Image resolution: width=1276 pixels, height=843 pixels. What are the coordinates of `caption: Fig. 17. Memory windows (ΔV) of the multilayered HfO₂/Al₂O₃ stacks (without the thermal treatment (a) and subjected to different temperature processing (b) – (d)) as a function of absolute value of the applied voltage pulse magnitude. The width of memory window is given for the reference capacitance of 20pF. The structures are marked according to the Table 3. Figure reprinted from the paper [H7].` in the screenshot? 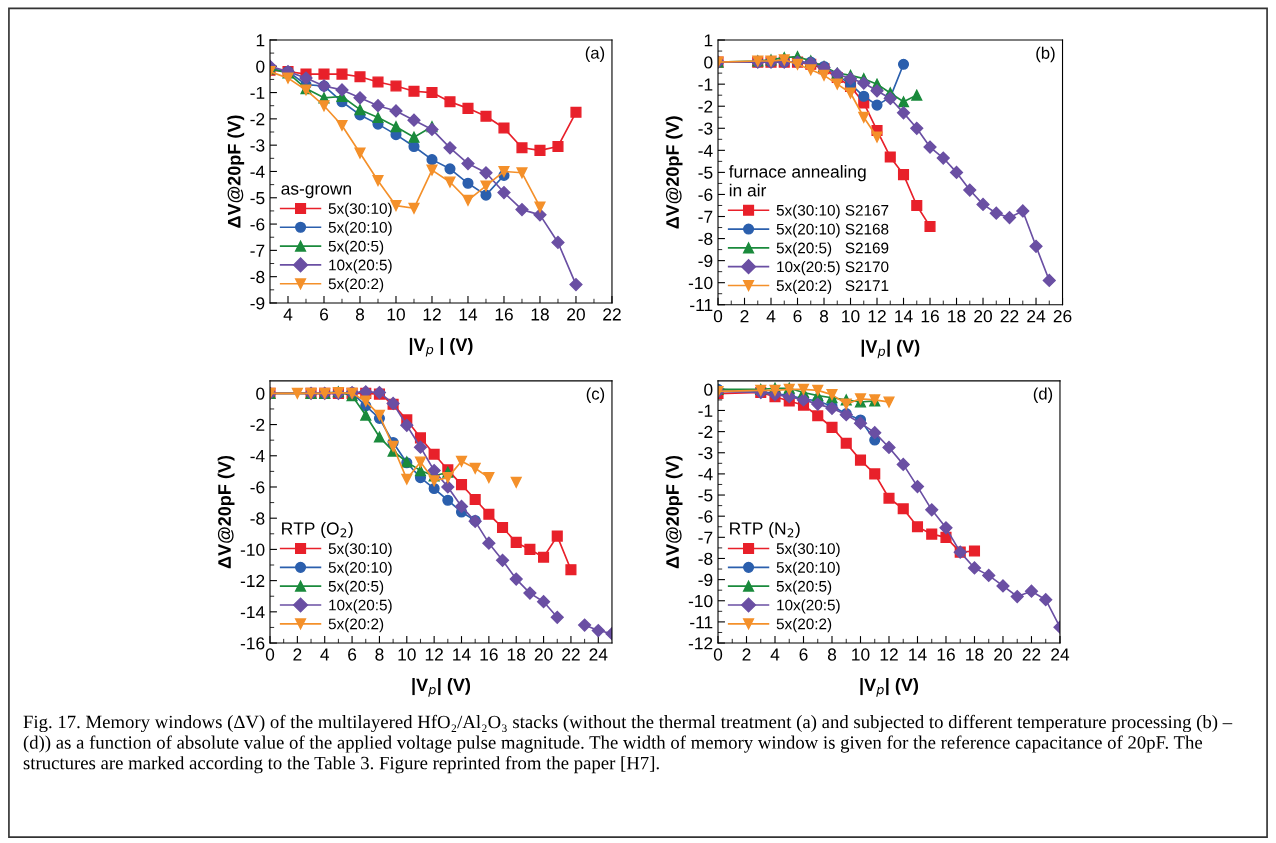 It's located at (628, 744).